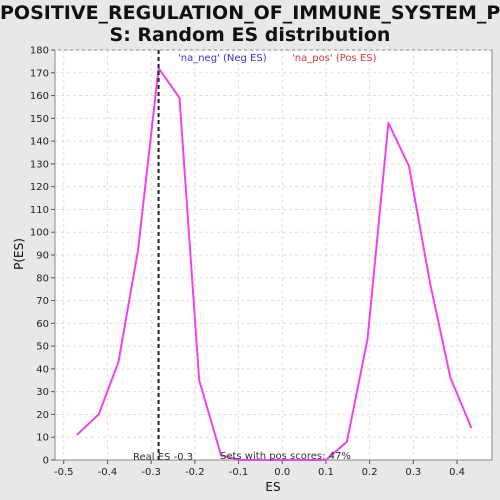 This screenshot has height=500, width=500. Describe the element at coordinates (39, 187) in the screenshot. I see `y-tick-label: 120` at that location.